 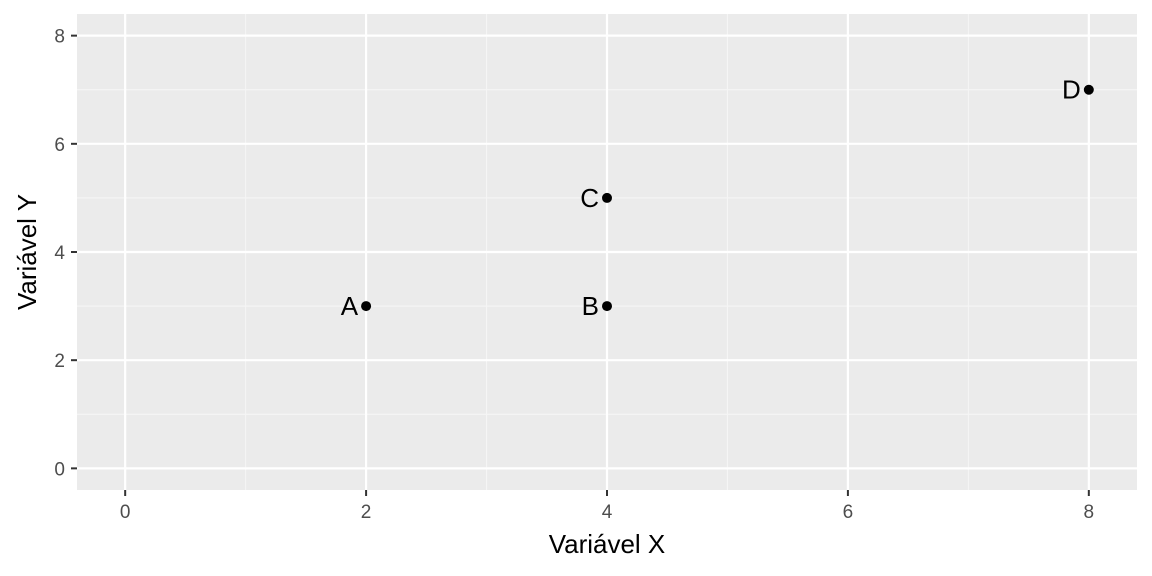 What do you see at coordinates (59, 253) in the screenshot?
I see `y-tick-label: 4` at bounding box center [59, 253].